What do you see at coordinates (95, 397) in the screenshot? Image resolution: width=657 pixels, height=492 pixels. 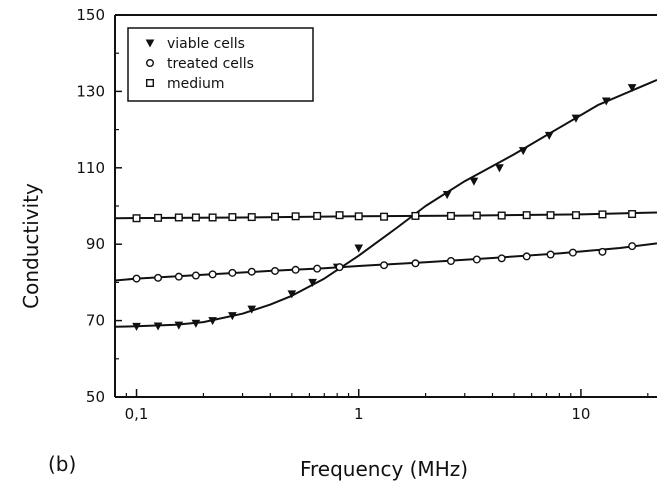 I see `y-tick-label: 50` at bounding box center [95, 397].